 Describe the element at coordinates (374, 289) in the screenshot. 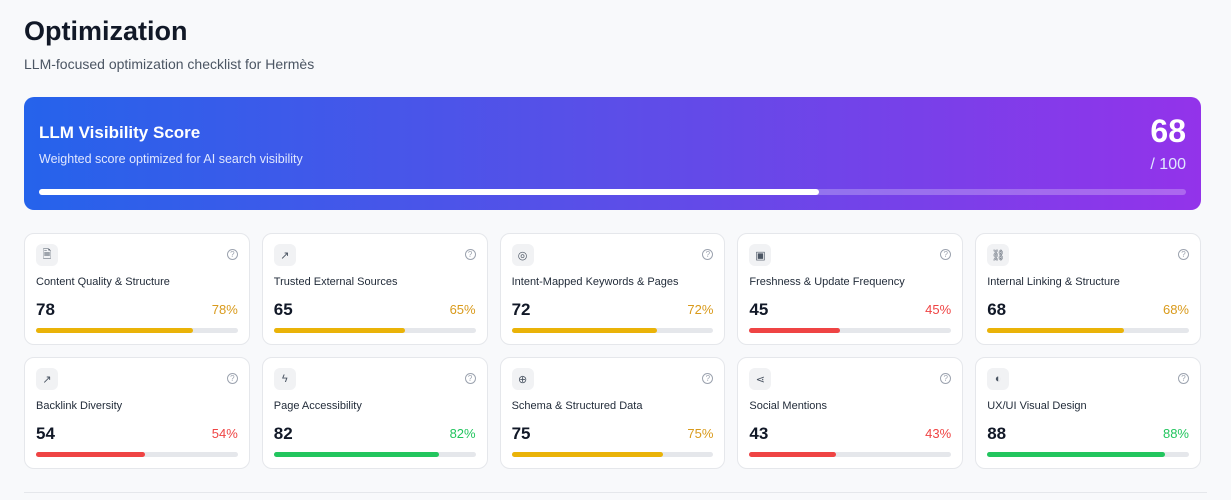

I see `metric-card: ↗ ? Trusted External Sources 65 65%` at that location.